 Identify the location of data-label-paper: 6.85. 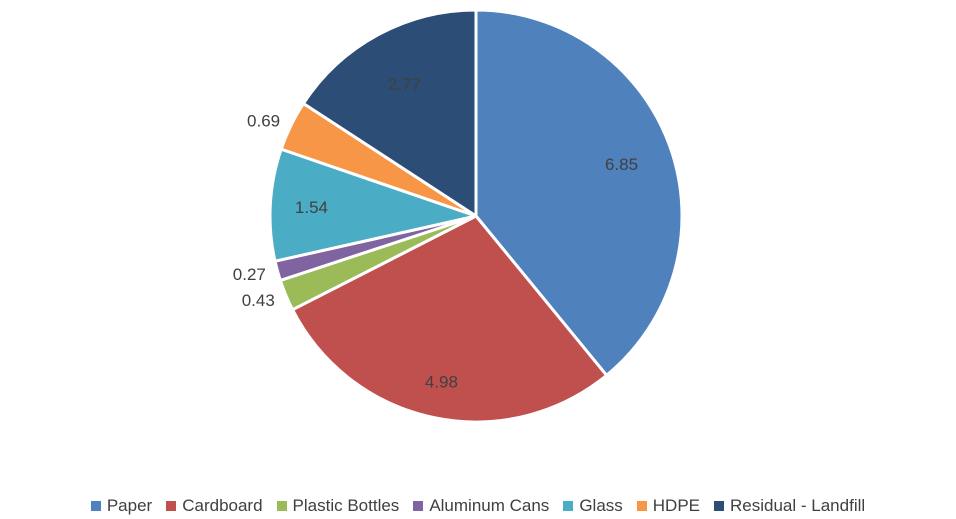
(621, 164).